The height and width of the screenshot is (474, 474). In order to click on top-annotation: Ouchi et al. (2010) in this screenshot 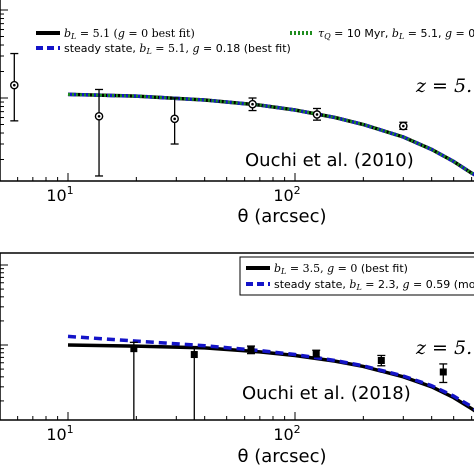, I will do `click(329, 160)`.